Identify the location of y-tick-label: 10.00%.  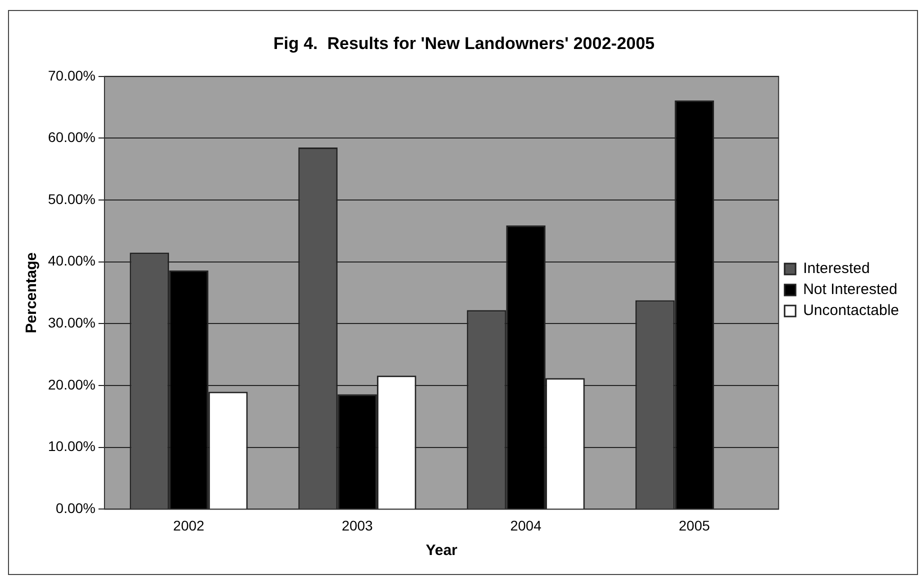
(72, 446).